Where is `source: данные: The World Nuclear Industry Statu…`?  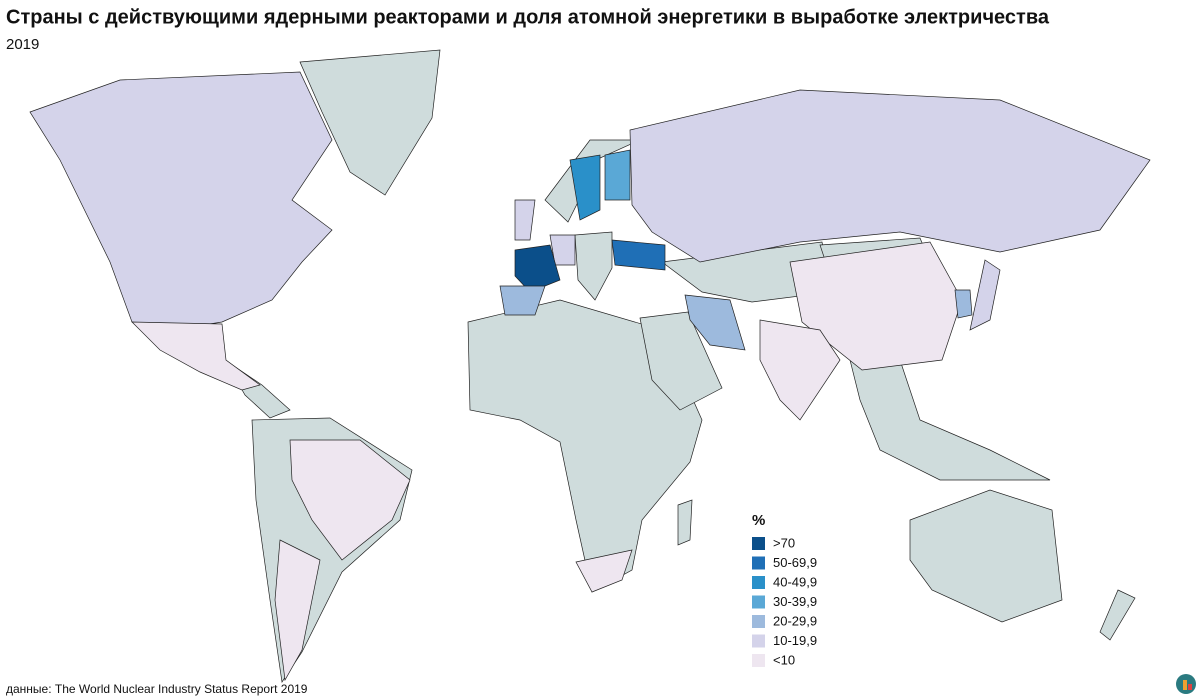 source: данные: The World Nuclear Industry Statu… is located at coordinates (157, 689).